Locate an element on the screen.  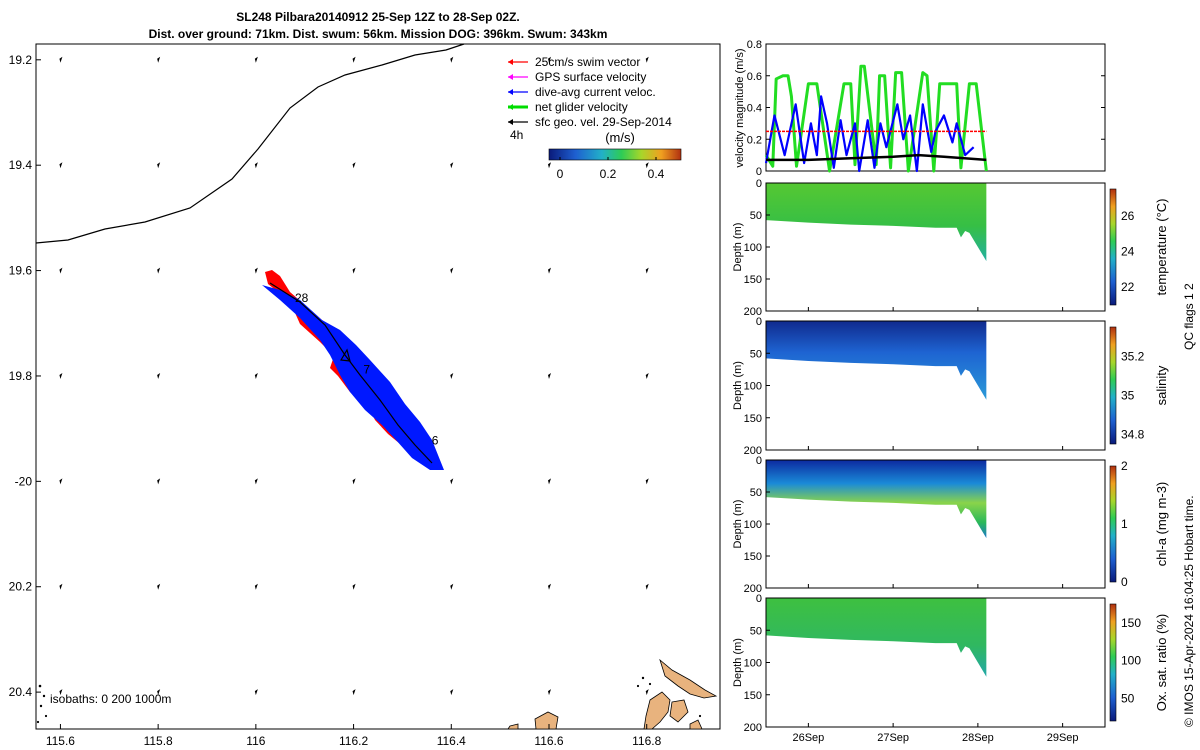
colorbar-title: (m/s) is located at coordinates (620, 137).